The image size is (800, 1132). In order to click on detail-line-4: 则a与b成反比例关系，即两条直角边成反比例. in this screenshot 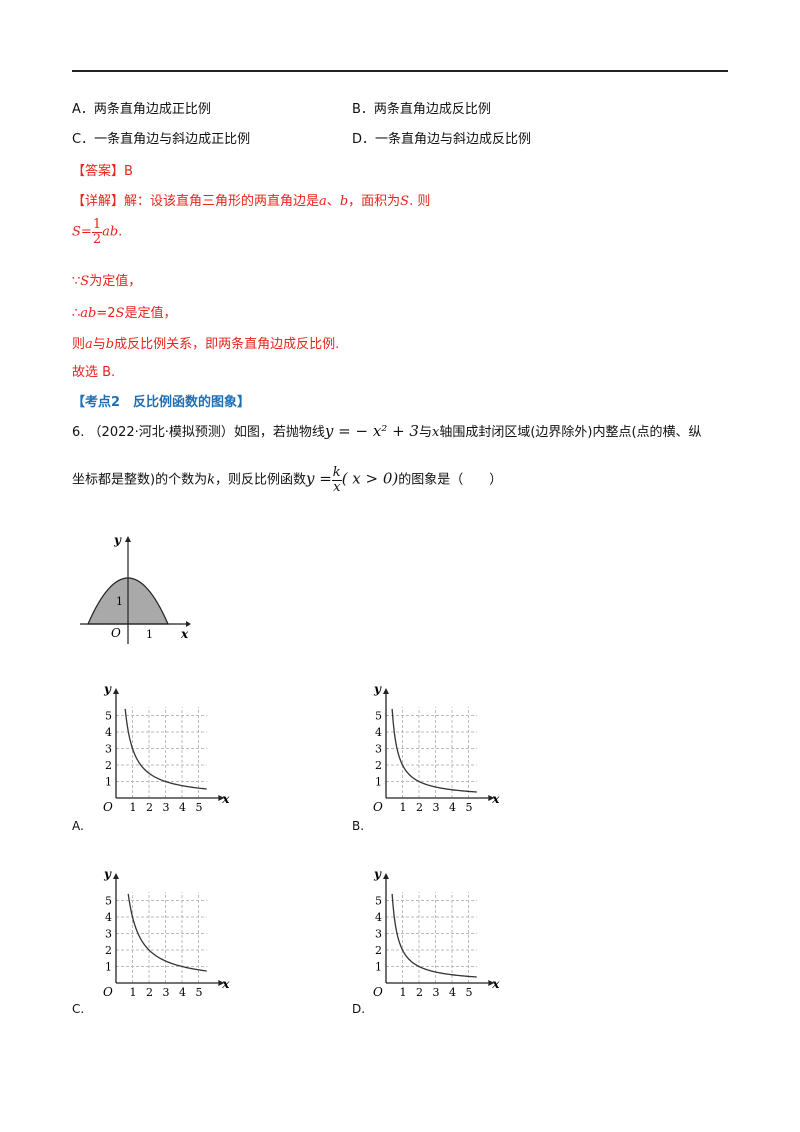, I will do `click(205, 342)`.